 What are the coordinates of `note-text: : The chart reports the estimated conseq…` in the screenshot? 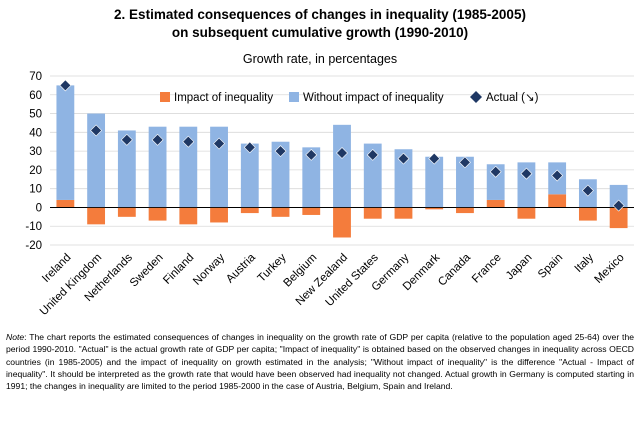 It's located at (320, 362).